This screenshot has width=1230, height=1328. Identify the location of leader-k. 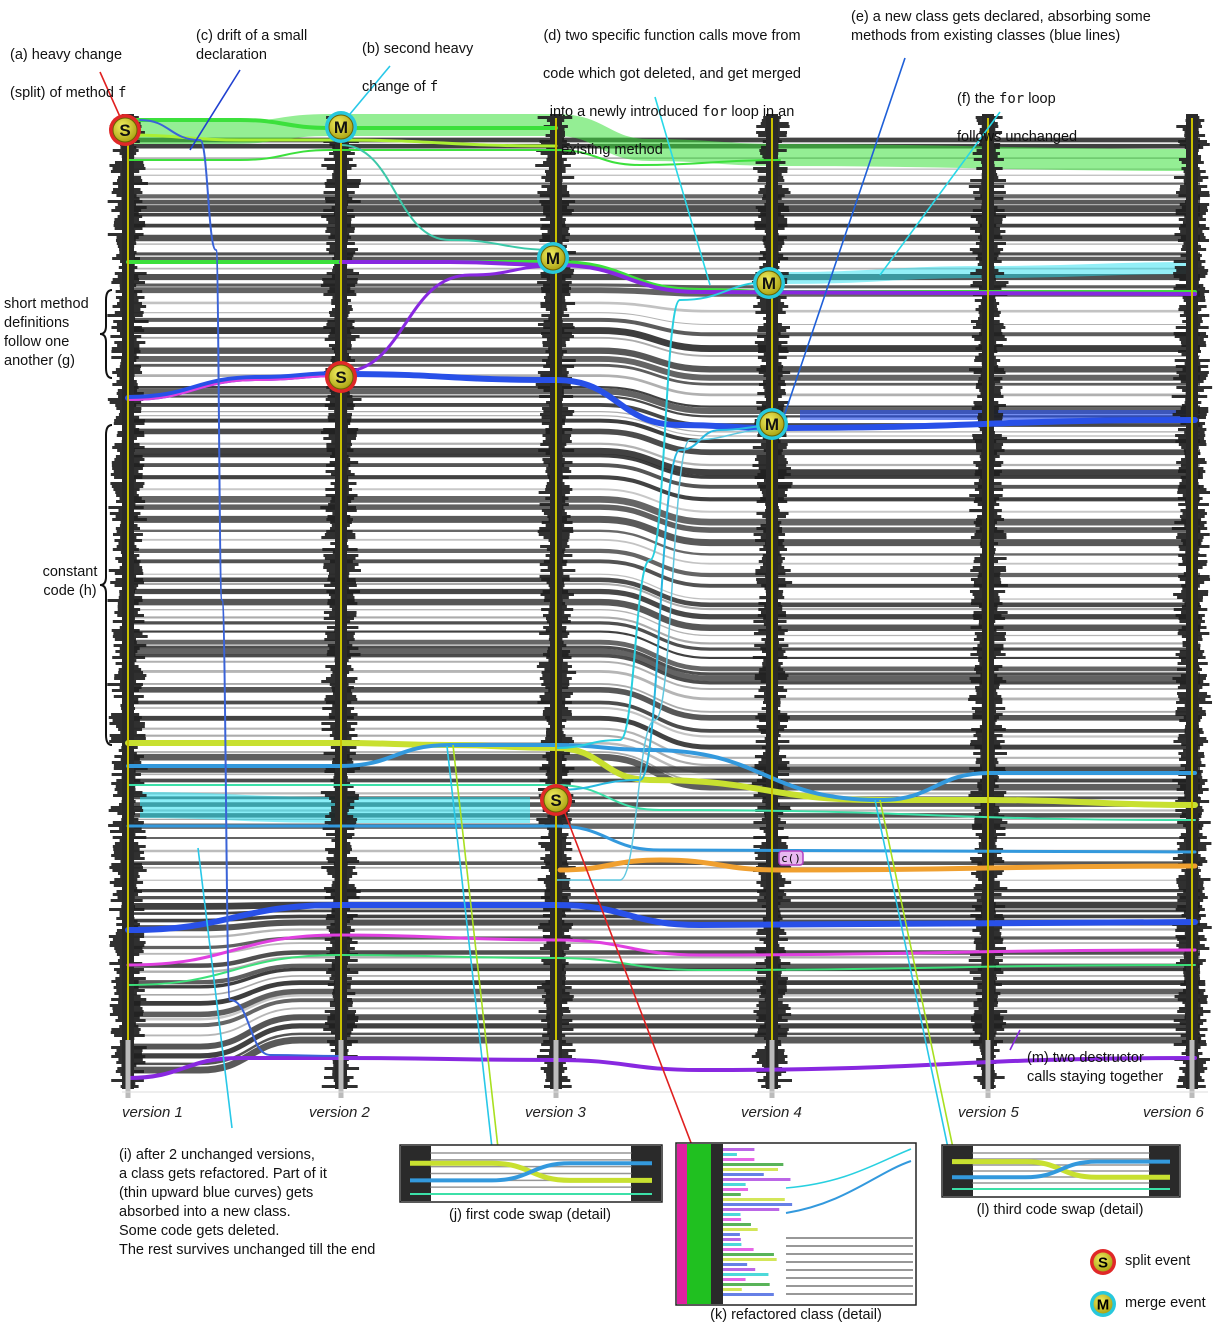
(626, 974).